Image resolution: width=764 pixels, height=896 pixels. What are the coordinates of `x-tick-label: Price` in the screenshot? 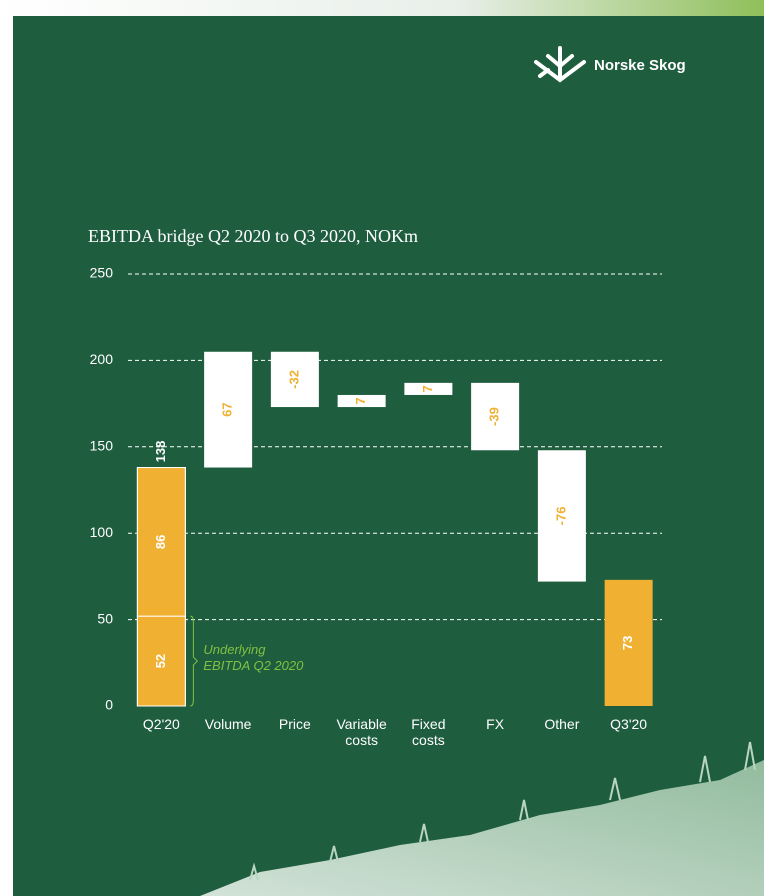 It's located at (294, 724).